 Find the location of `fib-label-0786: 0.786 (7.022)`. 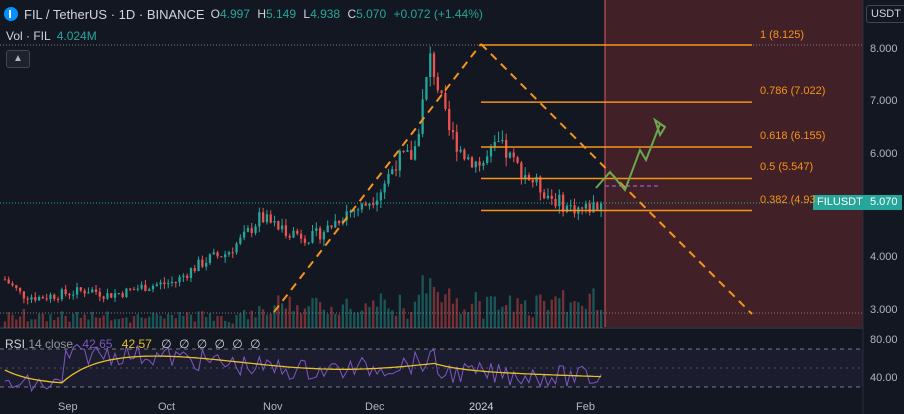

fib-label-0786: 0.786 (7.022) is located at coordinates (793, 91).